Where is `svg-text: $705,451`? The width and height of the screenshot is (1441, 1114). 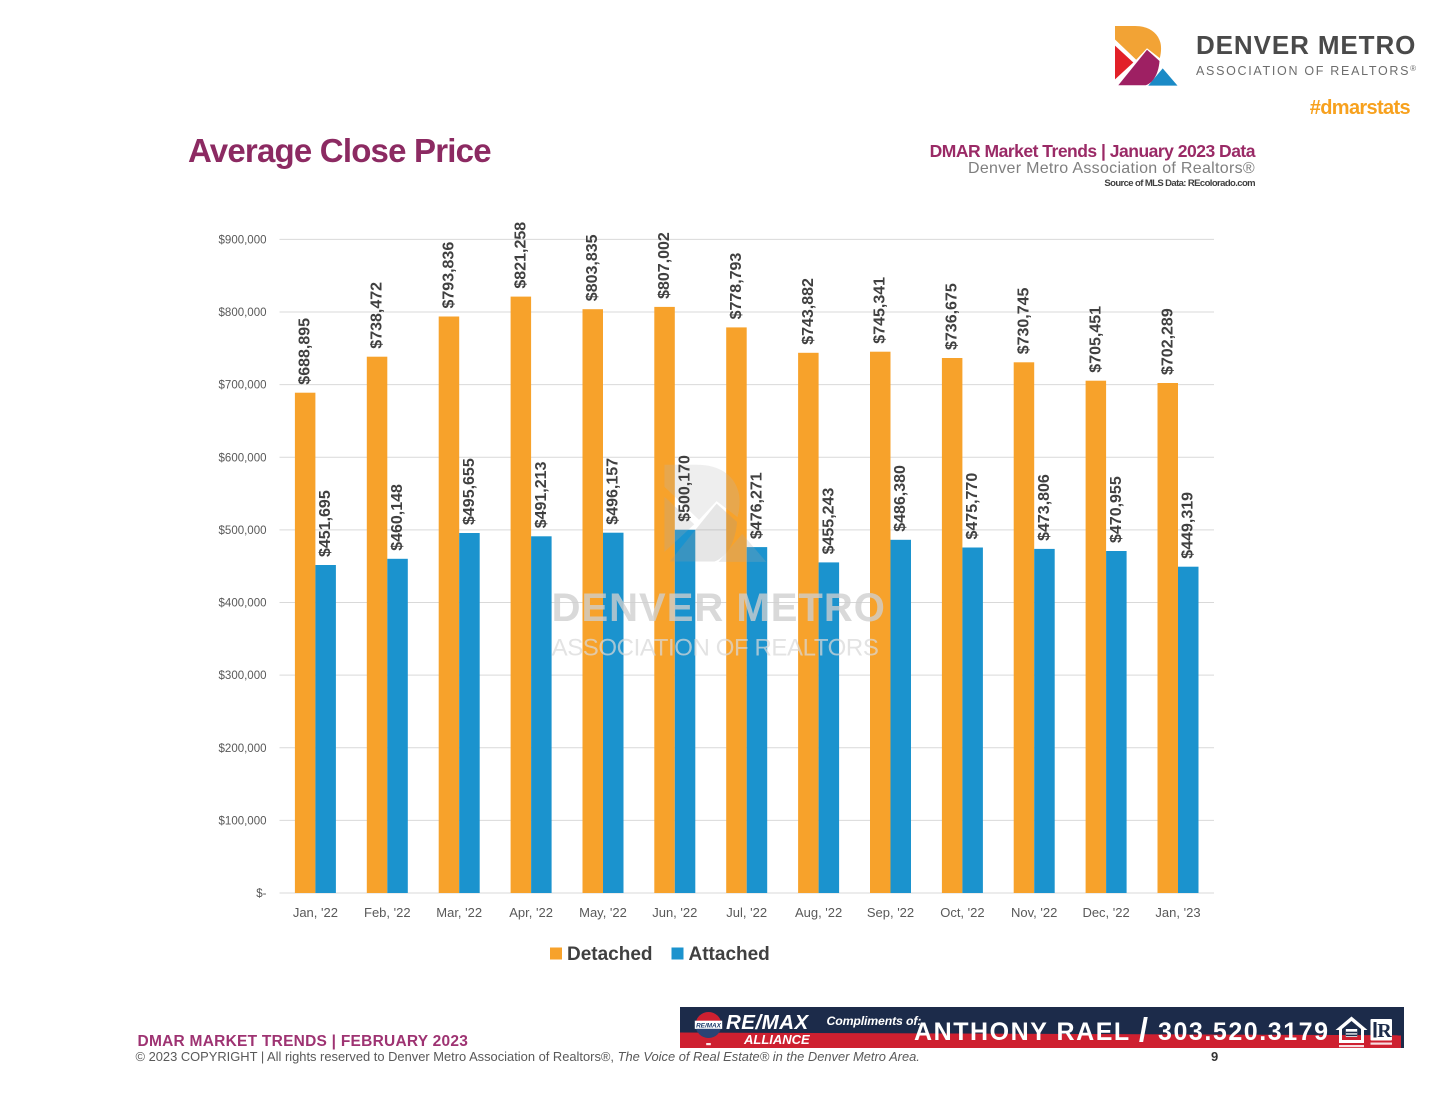 svg-text: $705,451 is located at coordinates (1095, 339).